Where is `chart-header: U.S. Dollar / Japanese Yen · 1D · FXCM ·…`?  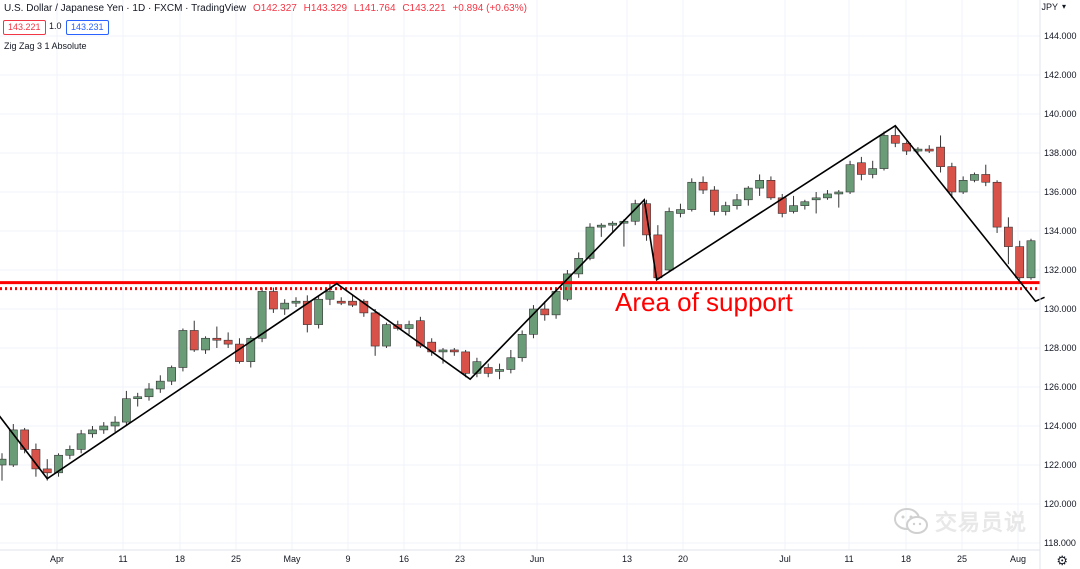
chart-header: U.S. Dollar / Japanese Yen · 1D · FXCM ·… is located at coordinates (267, 8).